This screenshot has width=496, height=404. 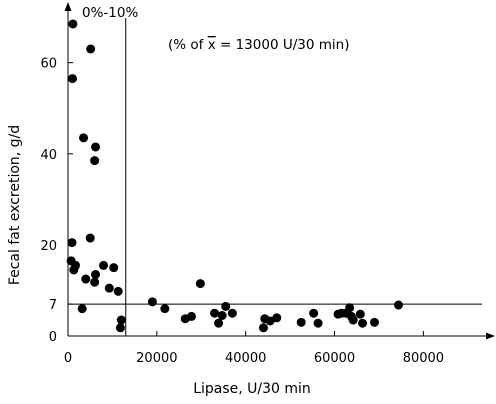 What do you see at coordinates (15, 205) in the screenshot?
I see `y-axis-title: Fecal fat excretion, g/d` at bounding box center [15, 205].